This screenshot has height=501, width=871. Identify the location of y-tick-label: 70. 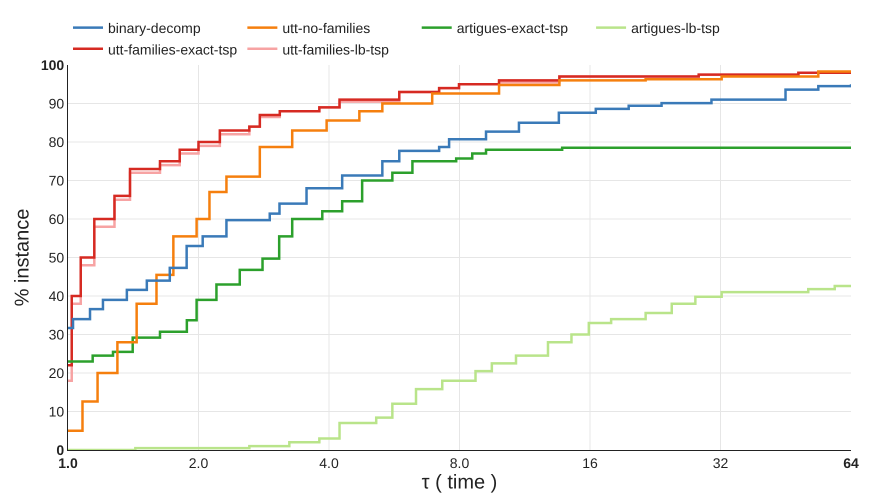
(56, 180).